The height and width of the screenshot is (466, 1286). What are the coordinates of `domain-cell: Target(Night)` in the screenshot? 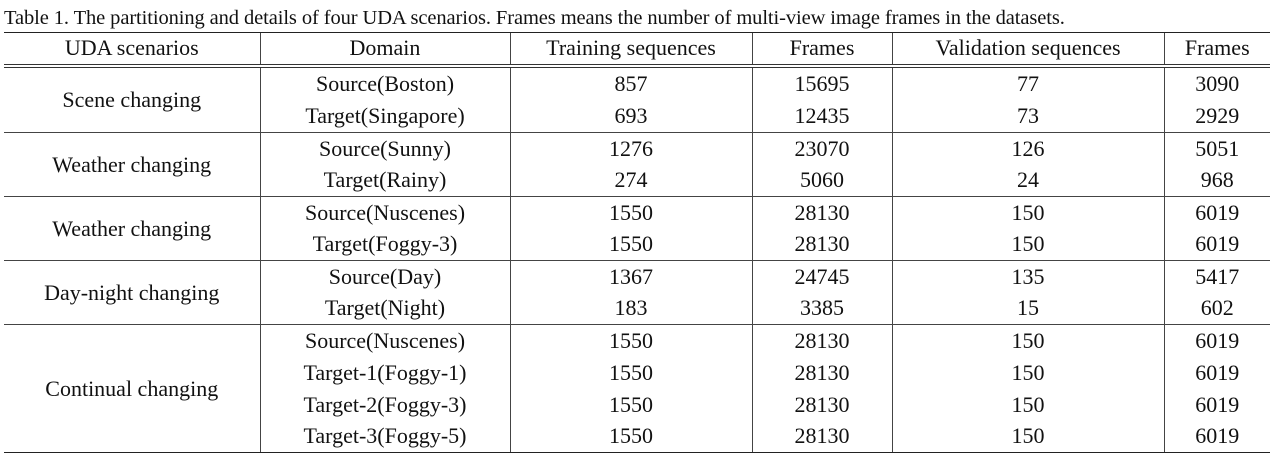 It's located at (384, 308).